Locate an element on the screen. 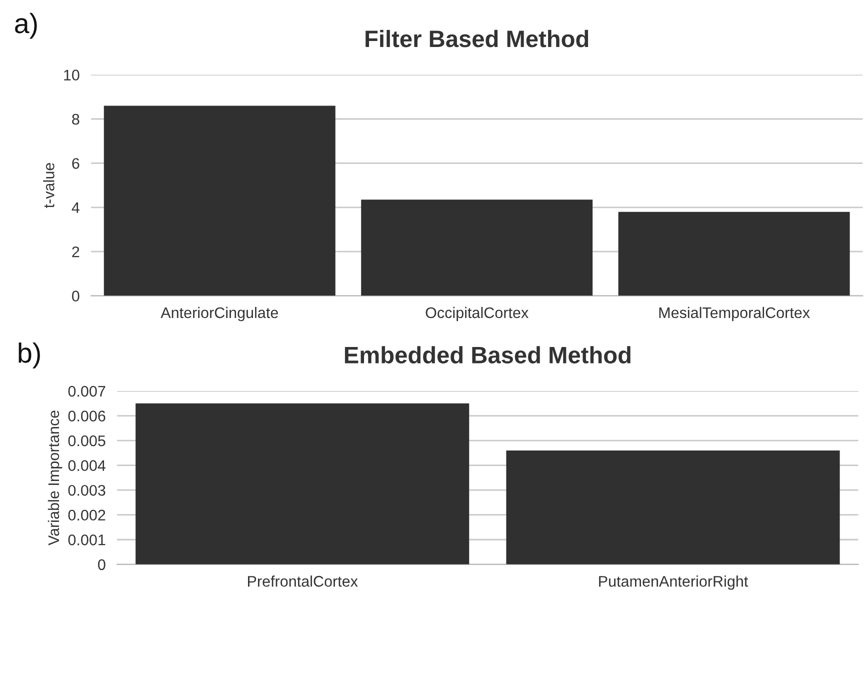 The width and height of the screenshot is (867, 680). y-axis-title: t-value is located at coordinates (48, 185).